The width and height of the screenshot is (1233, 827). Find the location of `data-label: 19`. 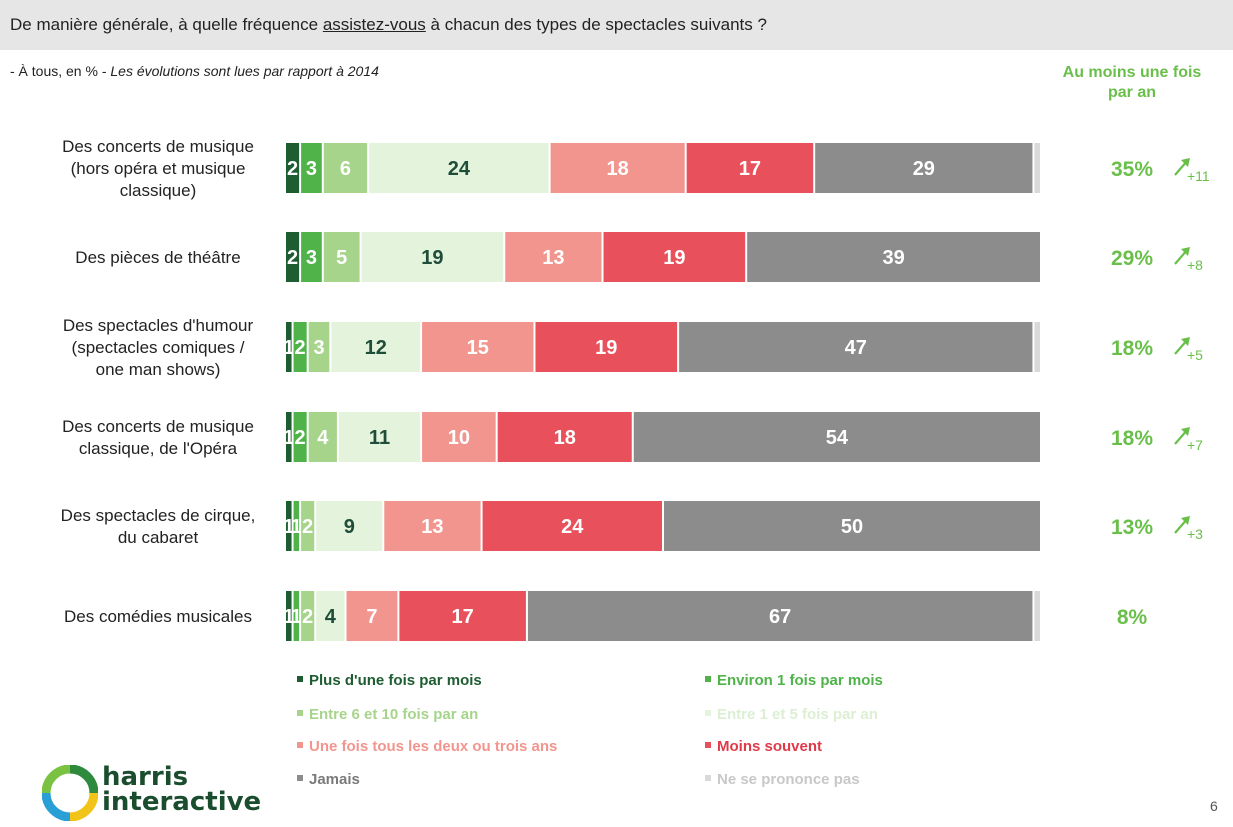

data-label: 19 is located at coordinates (606, 348).